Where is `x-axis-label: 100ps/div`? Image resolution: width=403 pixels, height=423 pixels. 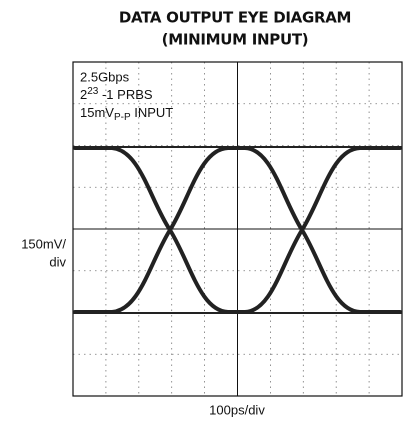 x-axis-label: 100ps/div is located at coordinates (237, 409).